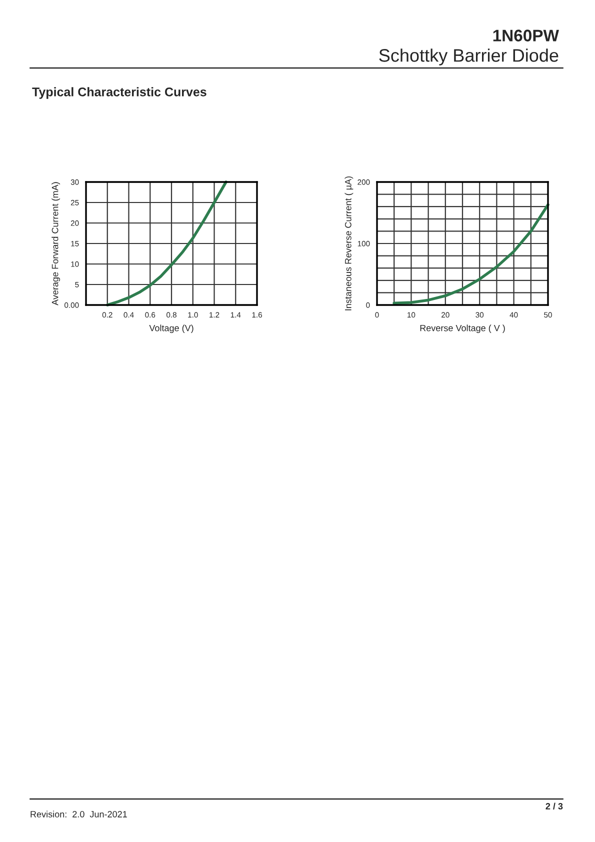 The image size is (595, 842). Describe the element at coordinates (78, 814) in the screenshot. I see `text: Revision: 2.0 Jun-2021` at that location.